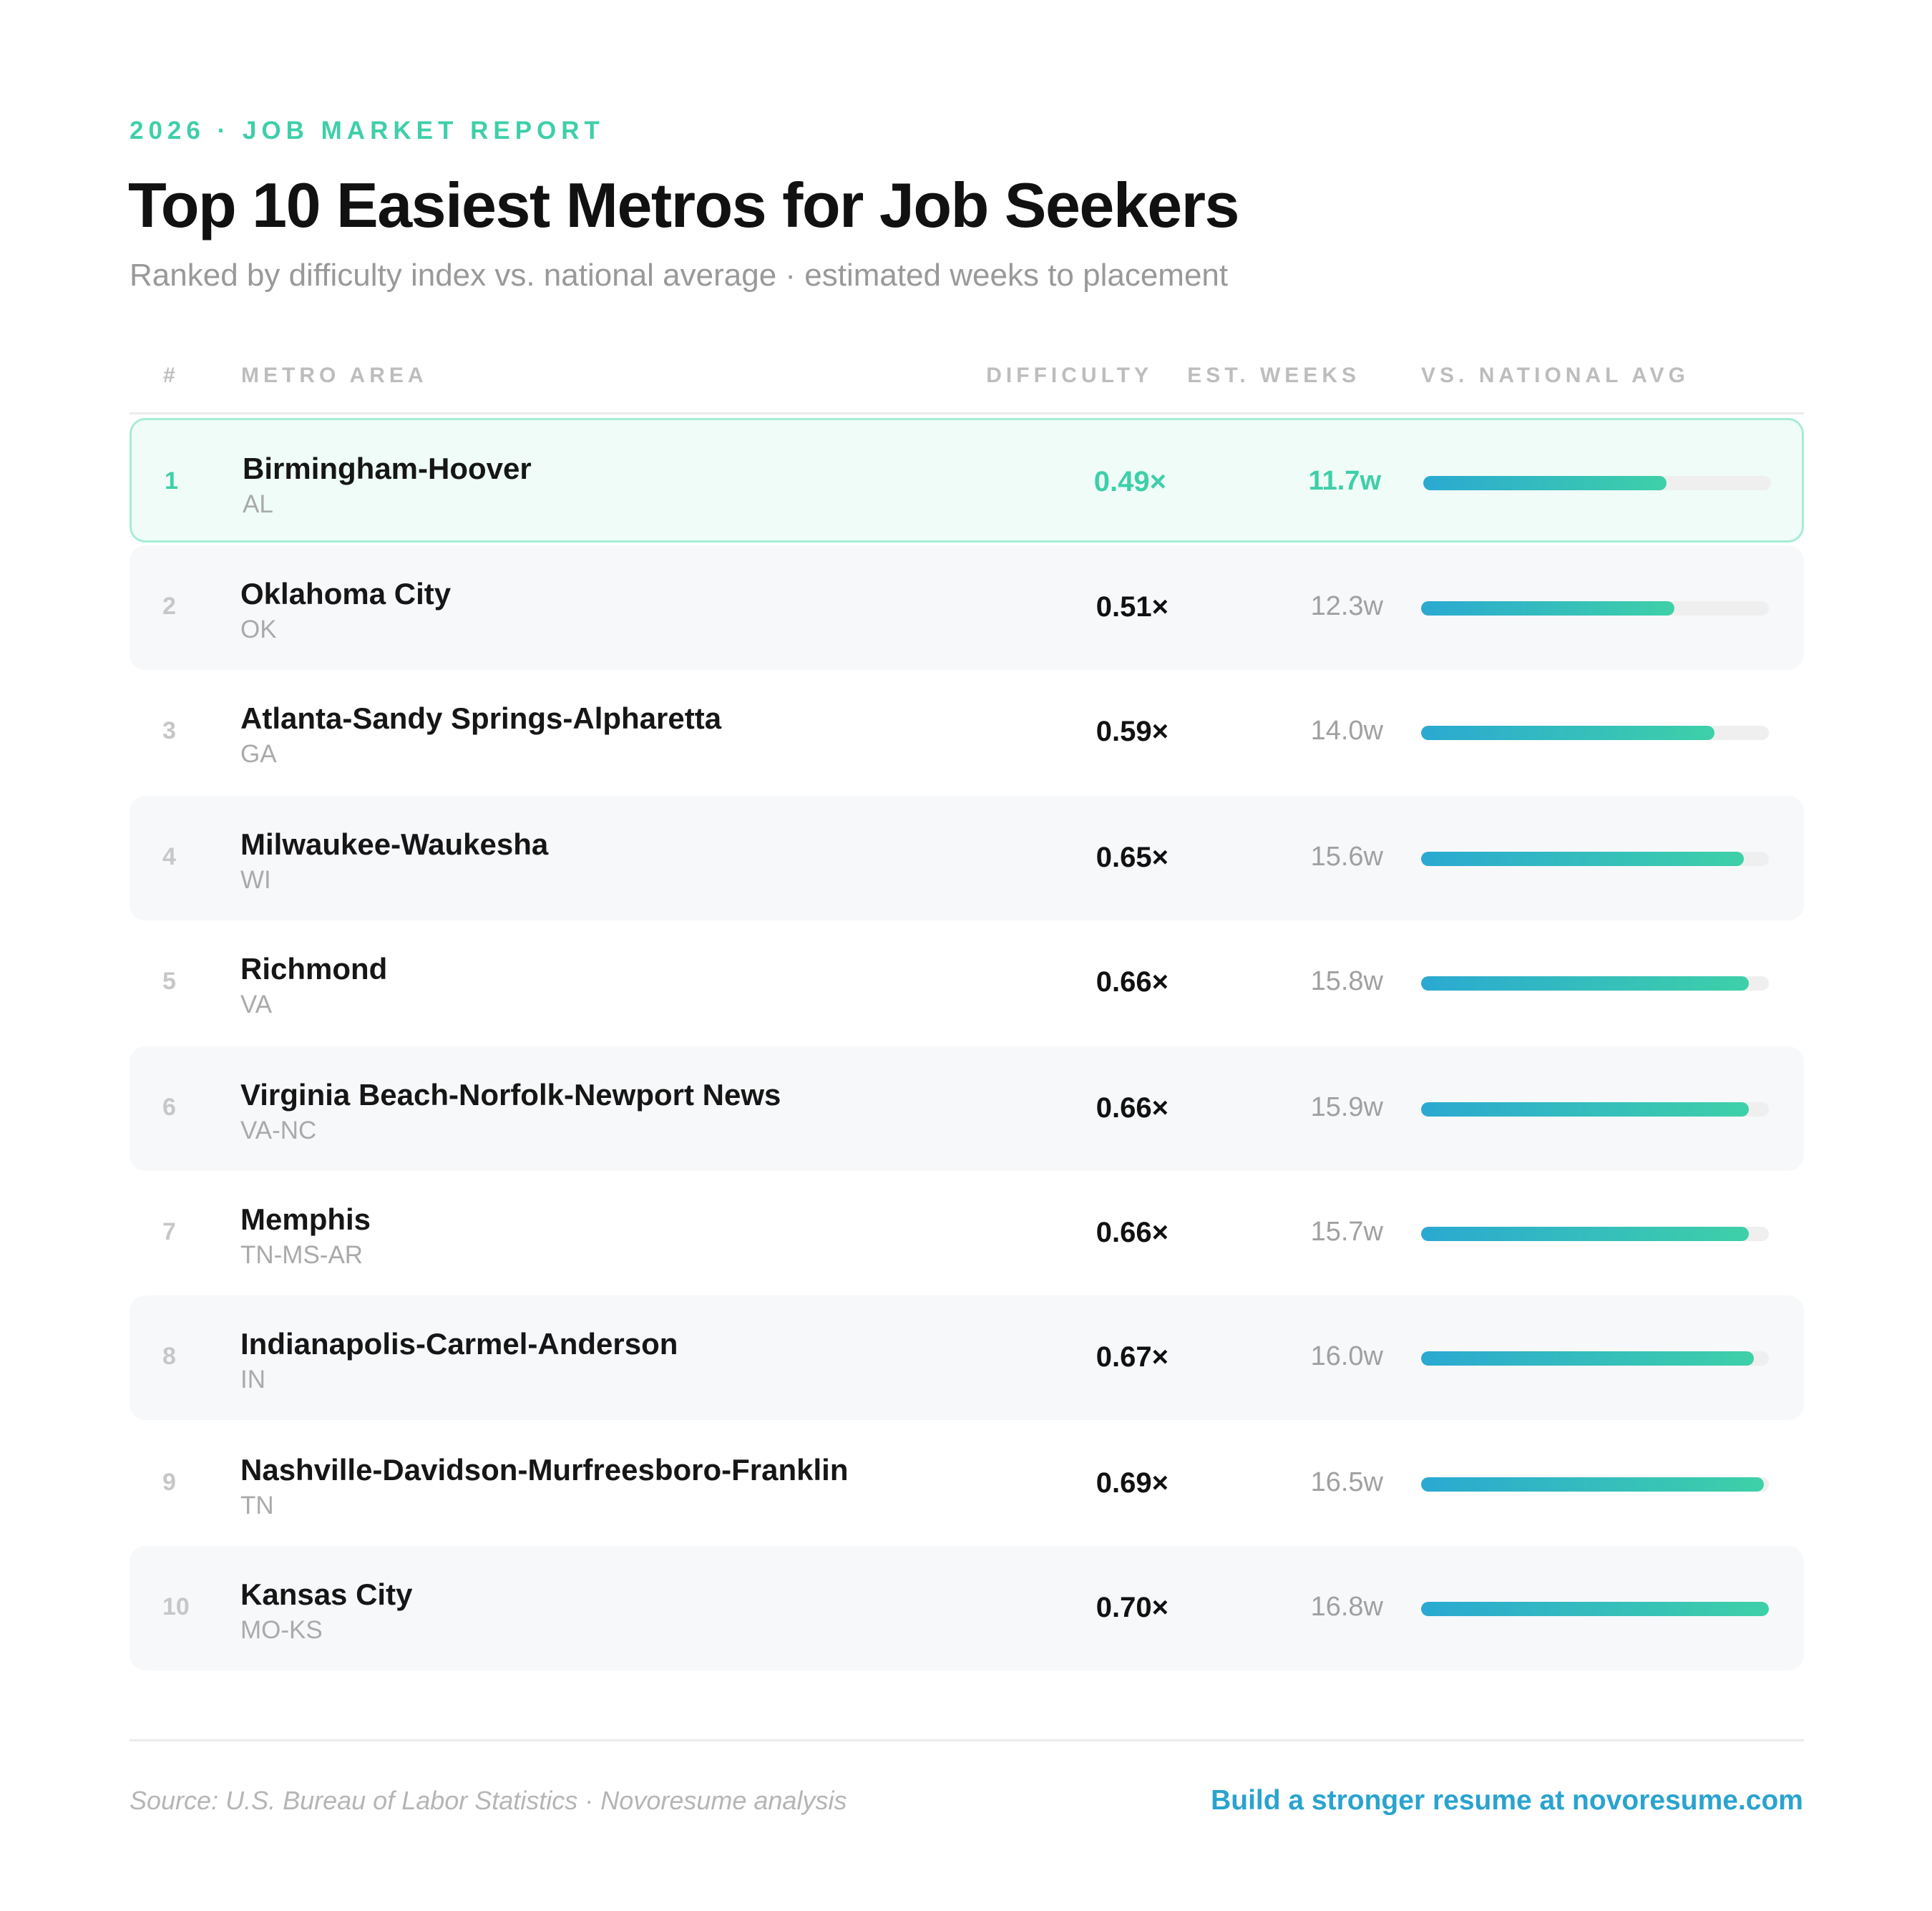 The width and height of the screenshot is (1932, 1911). I want to click on row-difficulty: 0.59×, so click(1132, 731).